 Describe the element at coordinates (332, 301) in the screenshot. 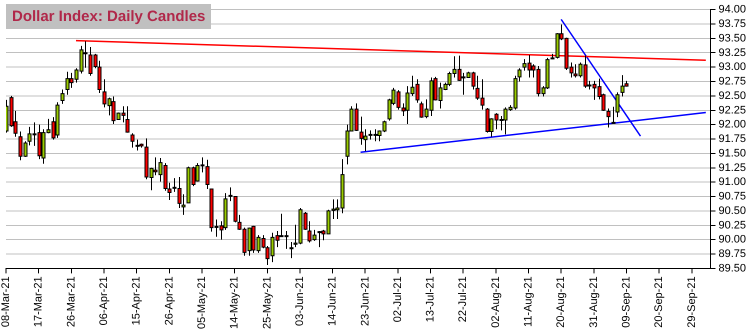

I see `x-tick-label: 14-Jun-21` at that location.